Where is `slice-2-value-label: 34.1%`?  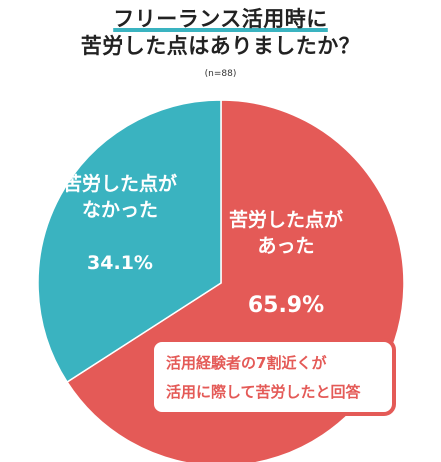
slice-2-value-label: 34.1% is located at coordinates (120, 263).